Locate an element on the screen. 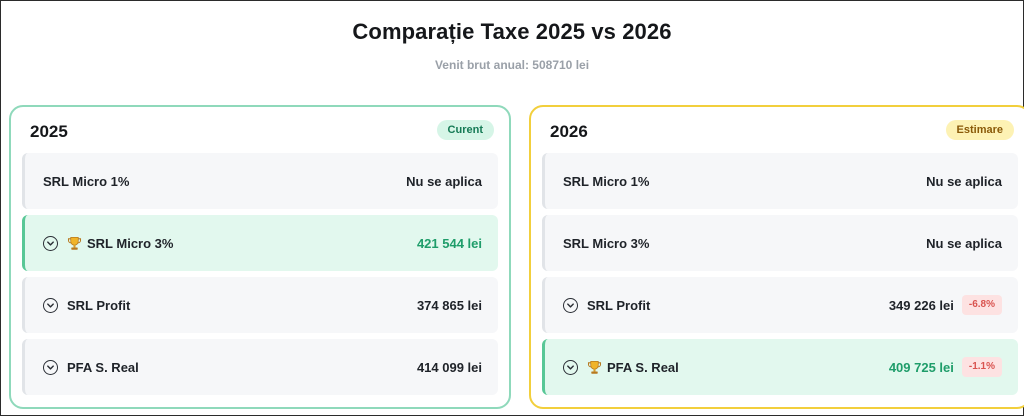 The height and width of the screenshot is (416, 1024). card-header: 2025 Curent is located at coordinates (260, 130).